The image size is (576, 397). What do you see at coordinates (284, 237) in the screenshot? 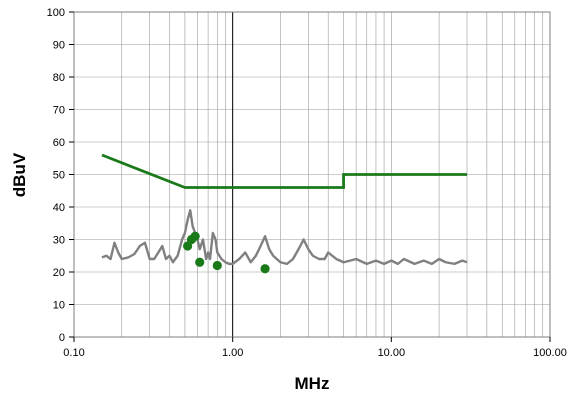
I see `measured-trace` at bounding box center [284, 237].